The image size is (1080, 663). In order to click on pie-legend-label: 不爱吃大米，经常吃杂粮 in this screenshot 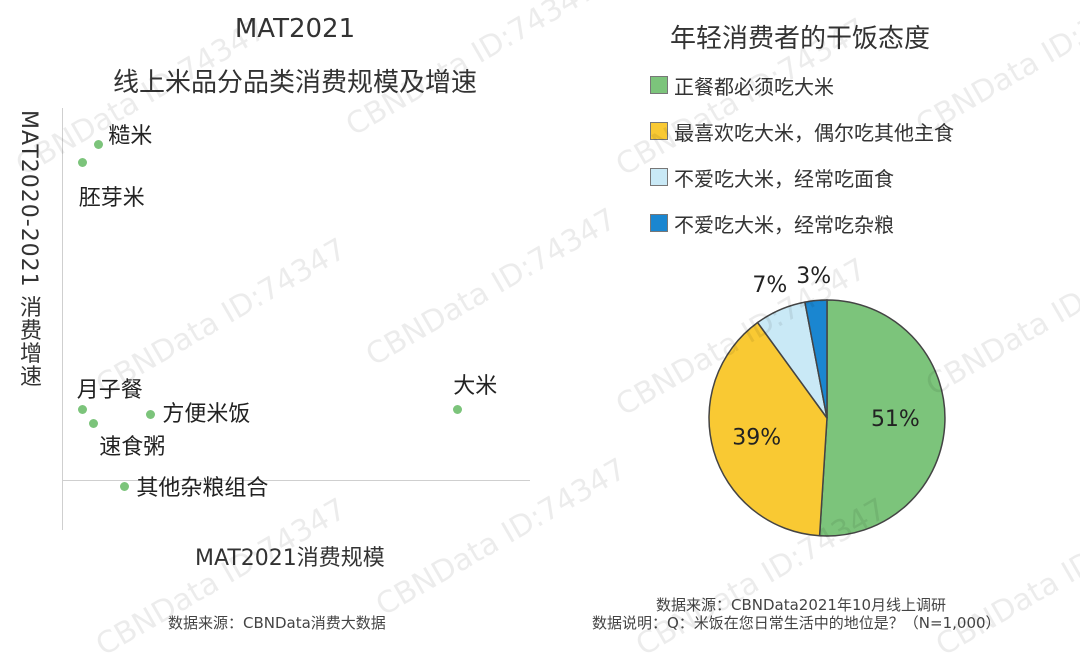, I will do `click(784, 224)`.